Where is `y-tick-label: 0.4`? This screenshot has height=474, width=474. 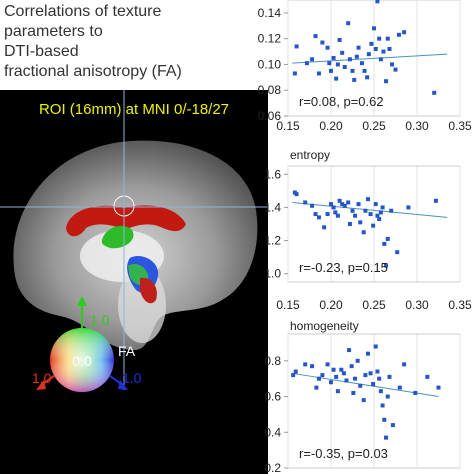 y-tick-label: 0.4 is located at coordinates (272, 432).